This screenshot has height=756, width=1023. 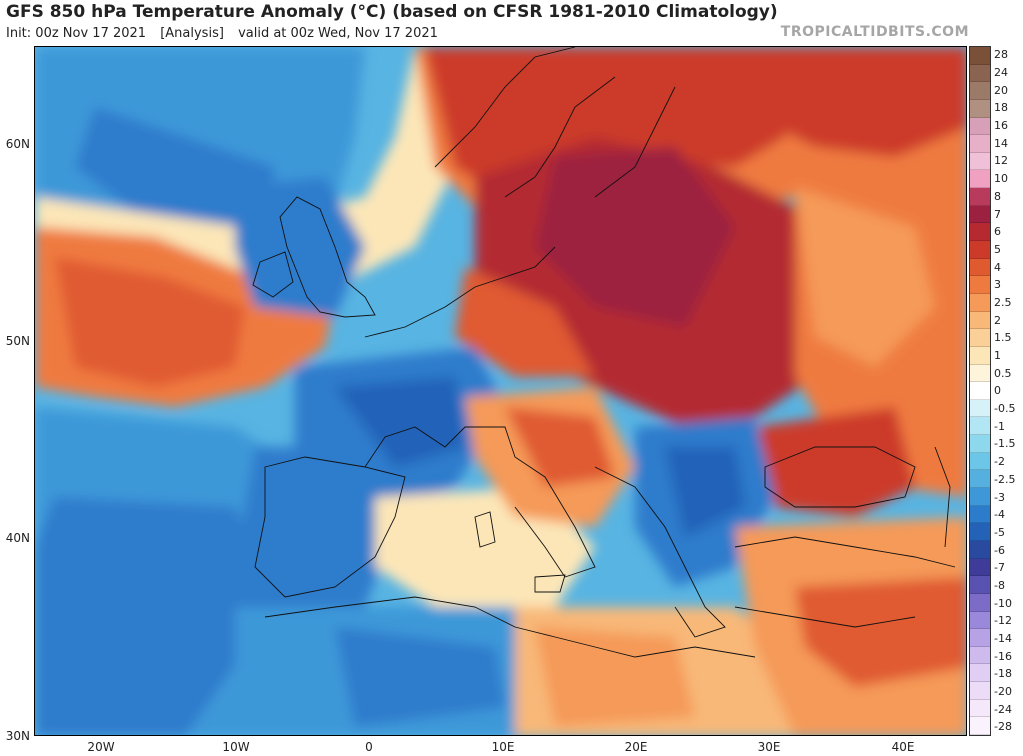 What do you see at coordinates (1003, 302) in the screenshot?
I see `colorbar-label: 2.5` at bounding box center [1003, 302].